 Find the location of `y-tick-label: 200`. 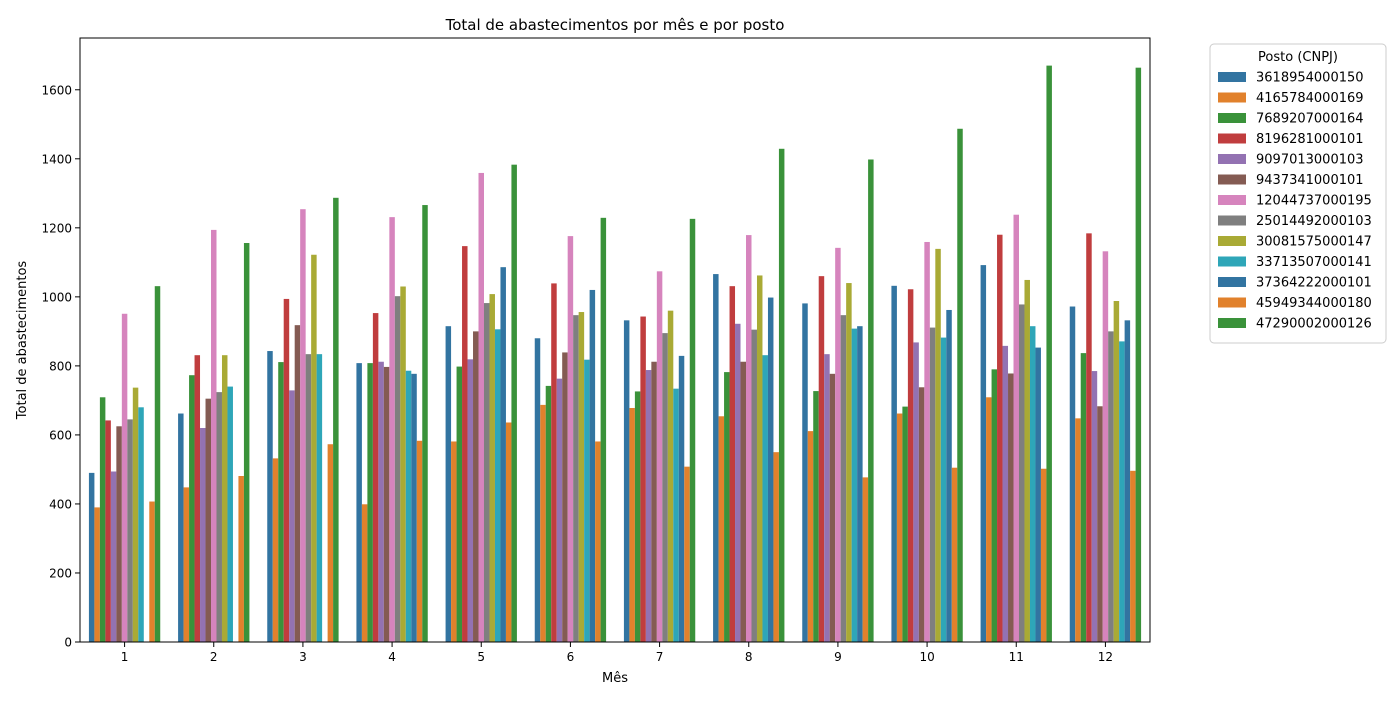

y-tick-label: 200 is located at coordinates (60, 573).